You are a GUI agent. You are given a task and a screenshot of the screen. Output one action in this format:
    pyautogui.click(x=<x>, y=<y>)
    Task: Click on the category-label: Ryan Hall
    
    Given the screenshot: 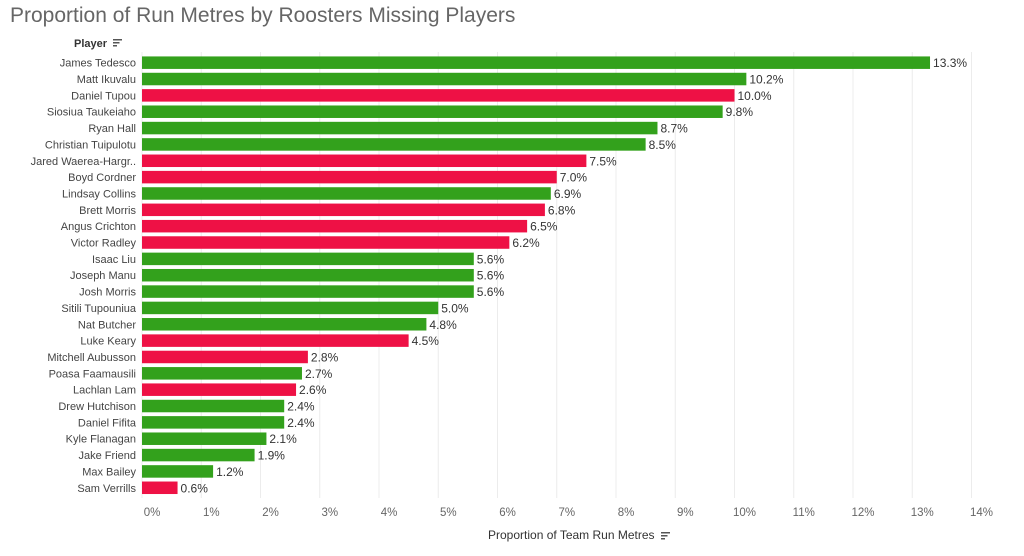 What is the action you would take?
    pyautogui.click(x=112, y=129)
    